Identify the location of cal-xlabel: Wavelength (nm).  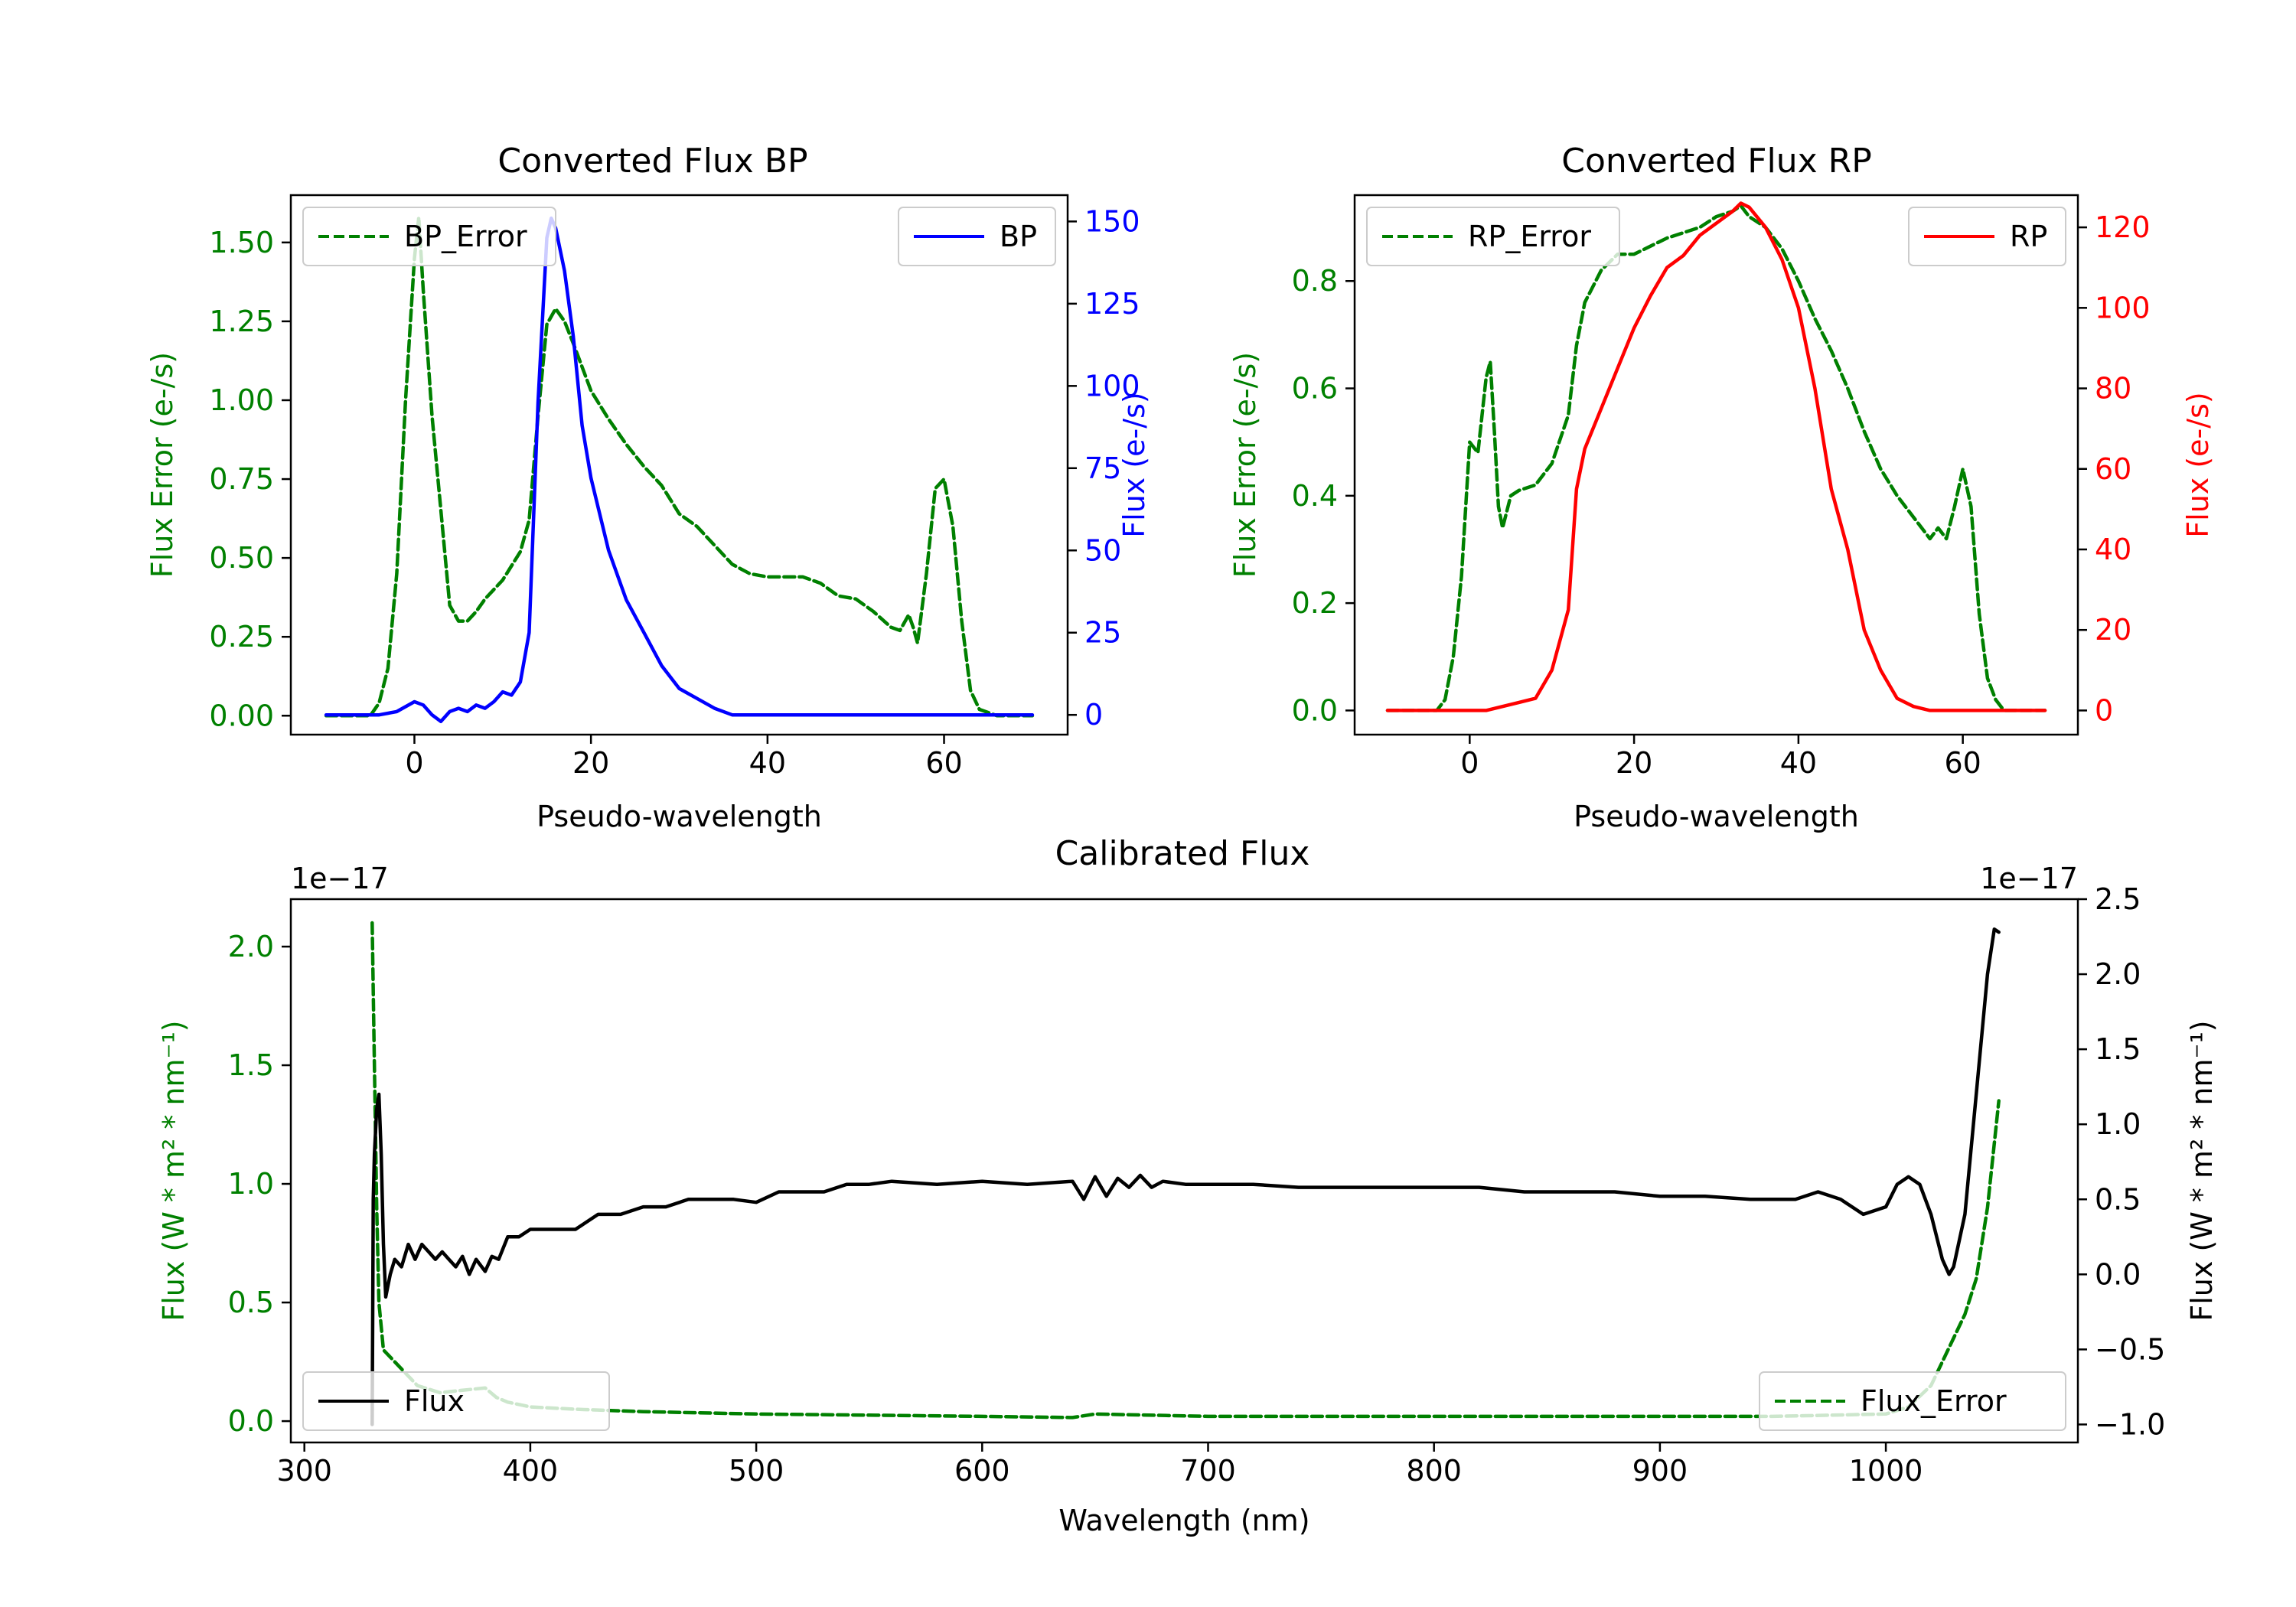
(1183, 1520).